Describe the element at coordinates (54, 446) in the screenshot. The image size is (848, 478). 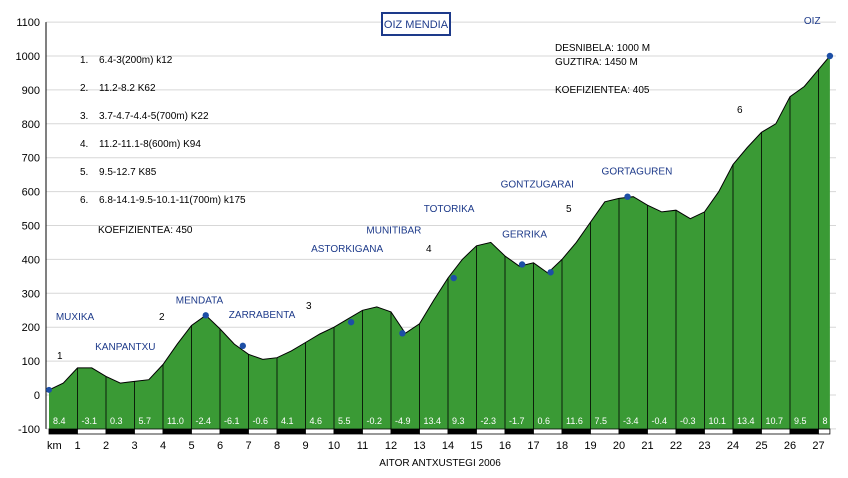
I see `x-axis-label: km` at that location.